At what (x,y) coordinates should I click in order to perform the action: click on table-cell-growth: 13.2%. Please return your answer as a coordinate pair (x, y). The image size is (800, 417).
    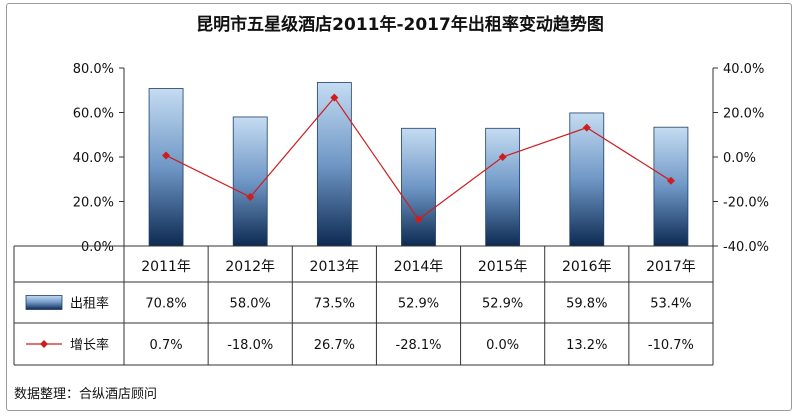
    Looking at the image, I should click on (586, 345).